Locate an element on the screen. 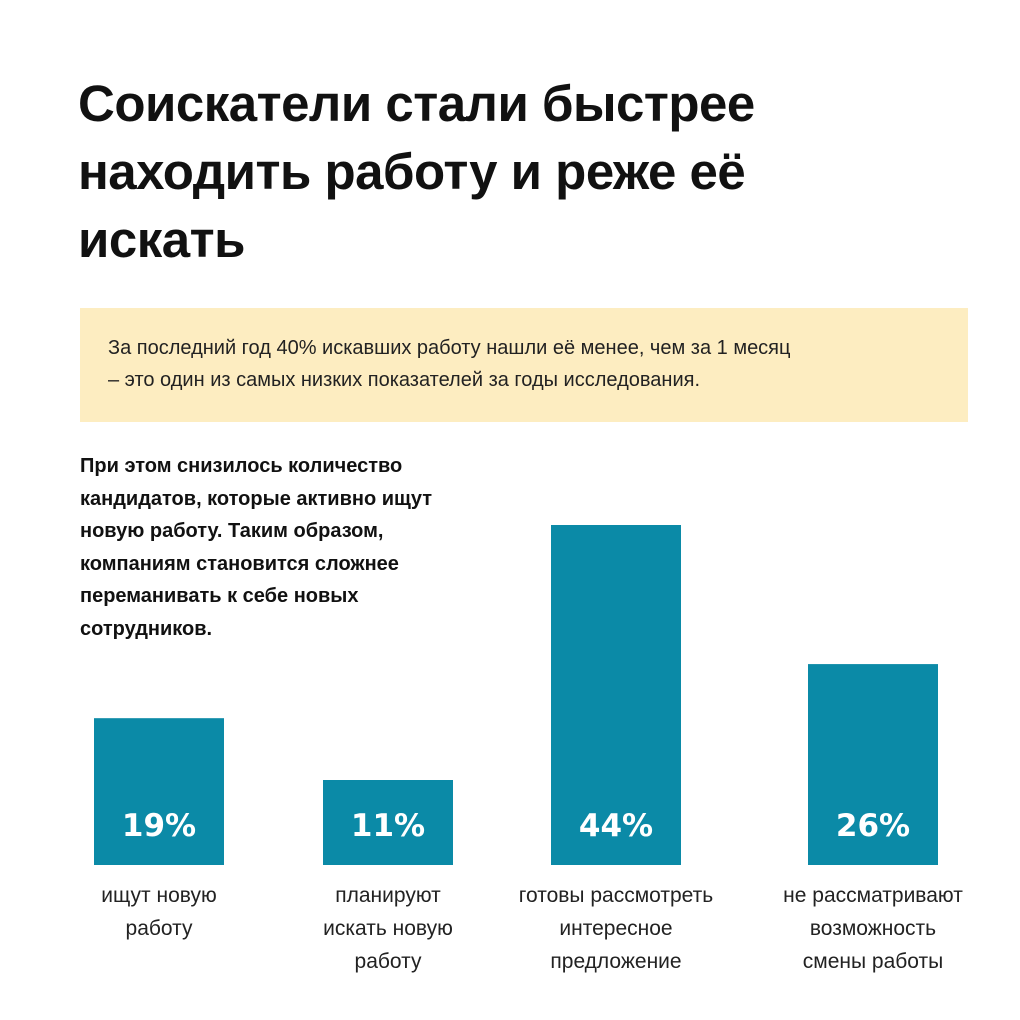 Image resolution: width=1020 pixels, height=1020 pixels. title-line-3: искать is located at coordinates (161, 239).